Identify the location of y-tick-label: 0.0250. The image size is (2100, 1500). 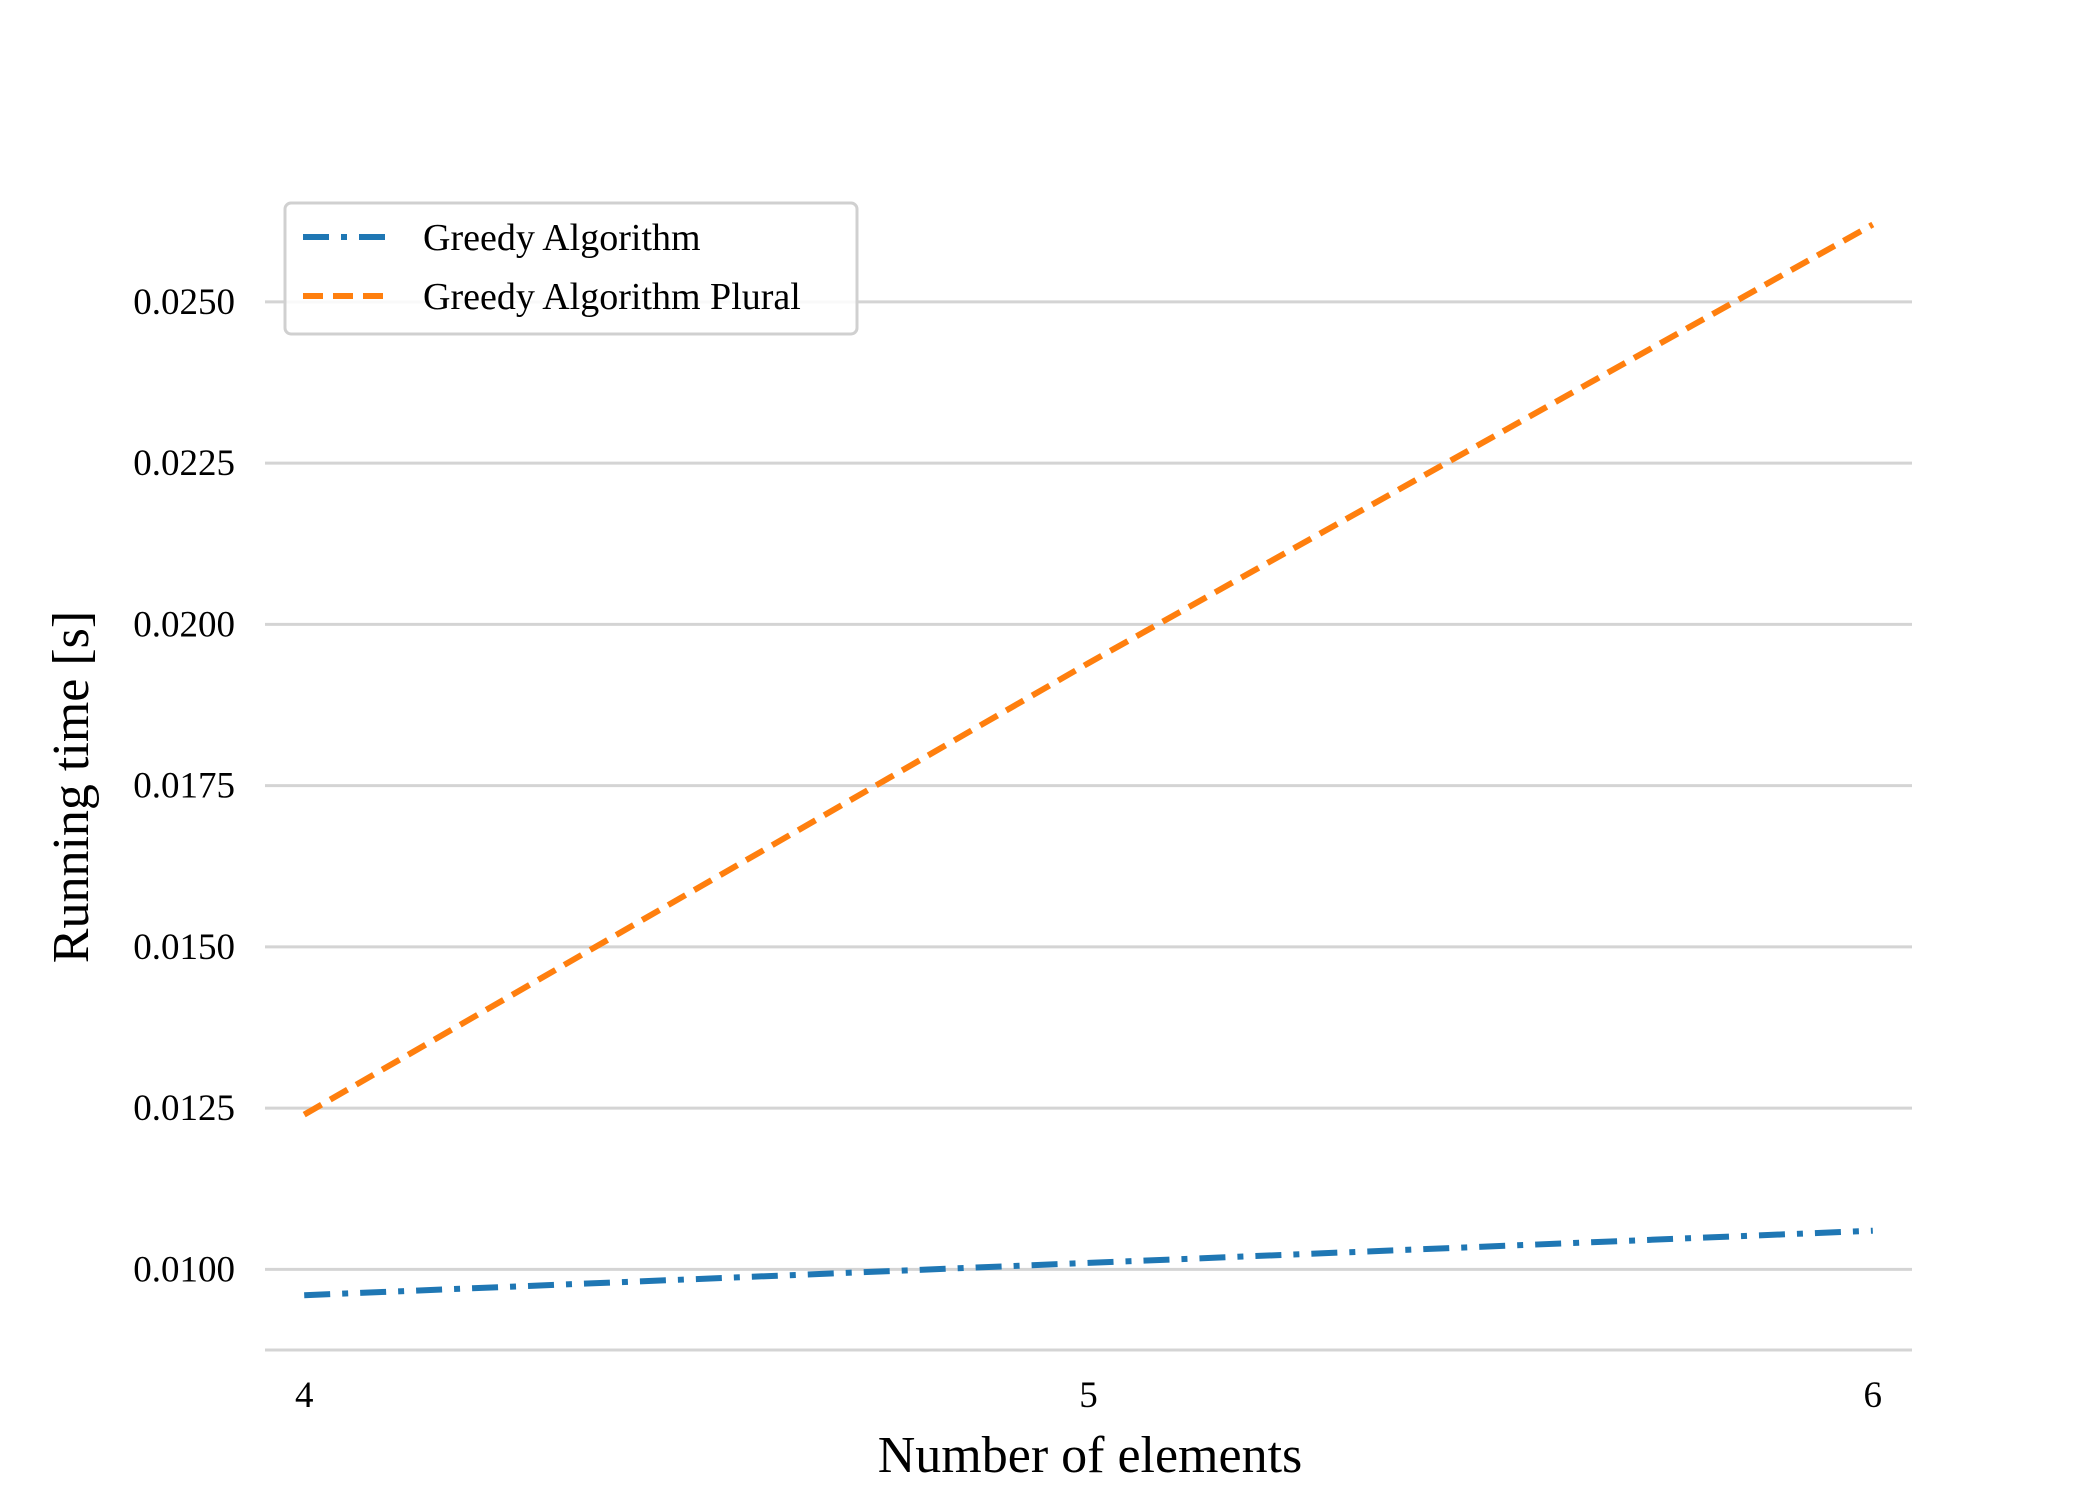
(184, 302).